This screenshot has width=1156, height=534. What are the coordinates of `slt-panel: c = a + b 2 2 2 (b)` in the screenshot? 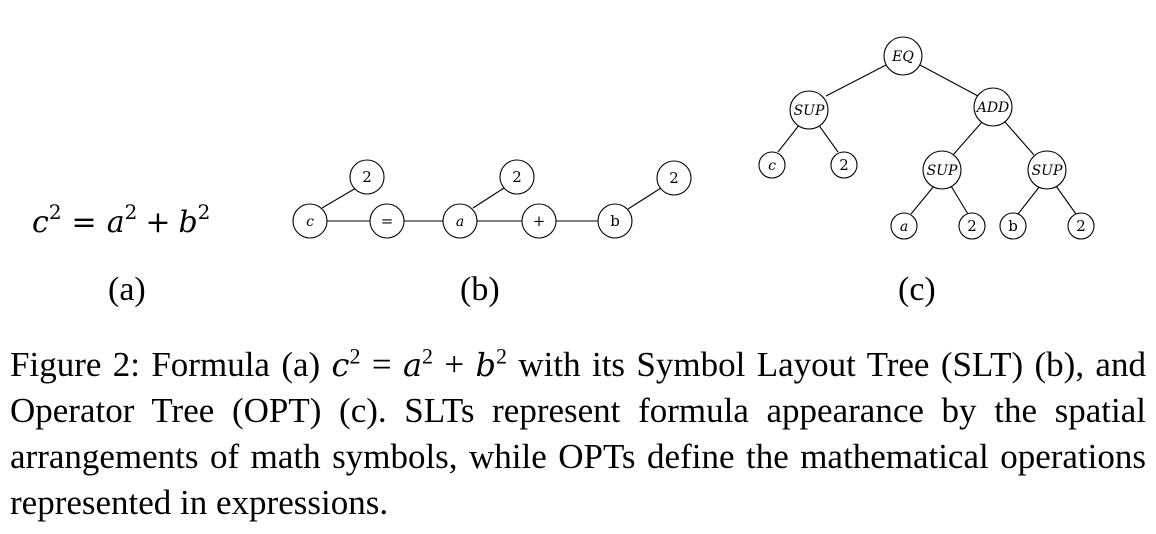 It's located at (492, 234).